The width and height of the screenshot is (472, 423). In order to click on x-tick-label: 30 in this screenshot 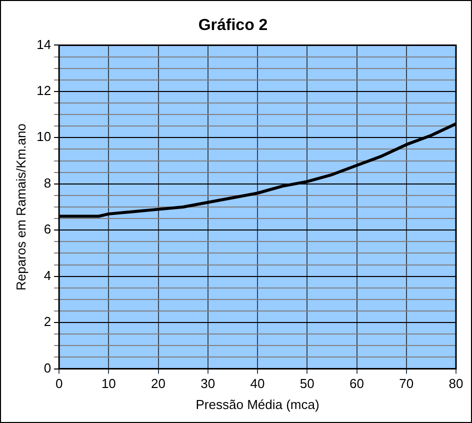, I will do `click(208, 384)`.